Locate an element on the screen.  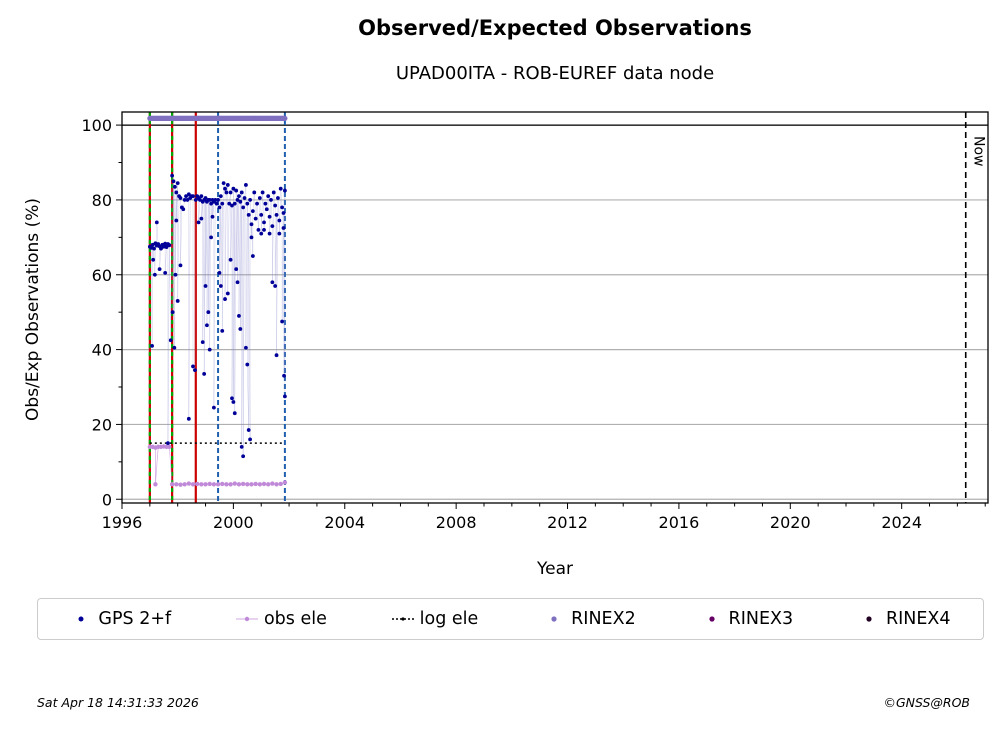
chart-title: Observed/Expected Observations is located at coordinates (555, 28).